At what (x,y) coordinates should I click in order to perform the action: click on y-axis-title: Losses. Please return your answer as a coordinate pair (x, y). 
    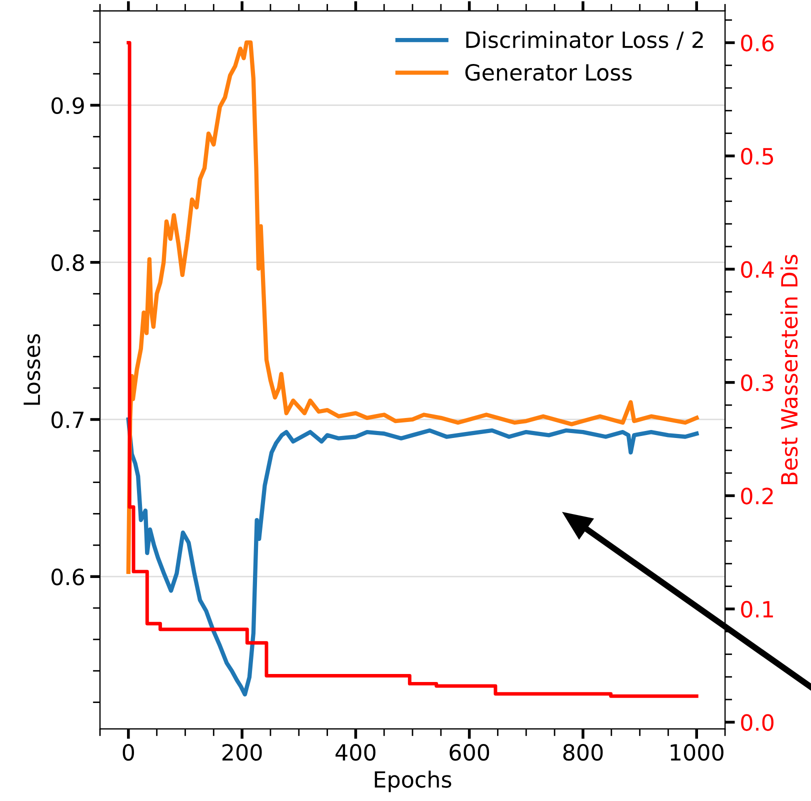
    Looking at the image, I should click on (32, 369).